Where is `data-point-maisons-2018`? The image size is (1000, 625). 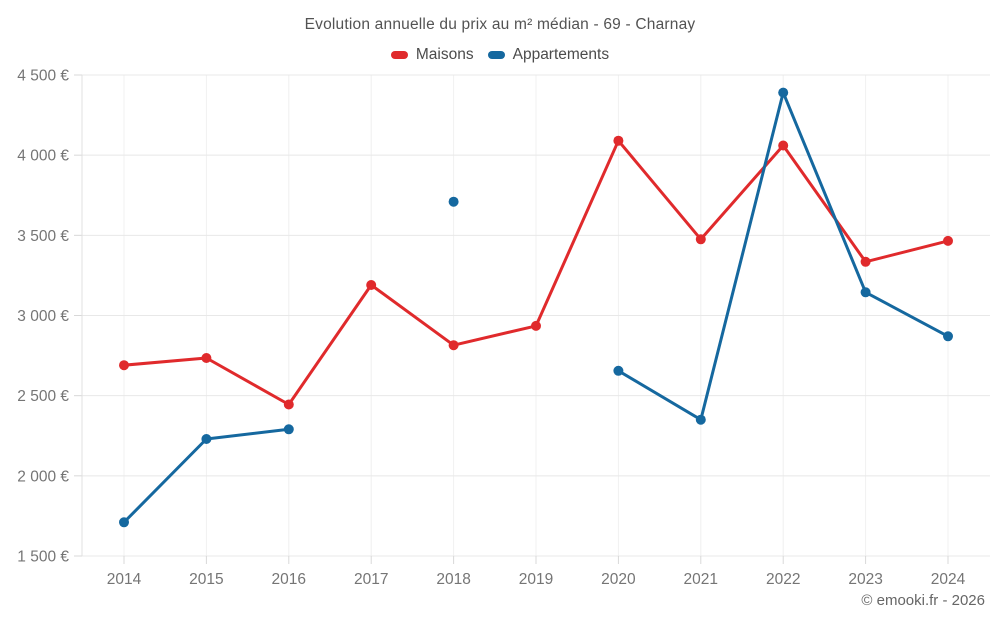
data-point-maisons-2018 is located at coordinates (453, 345).